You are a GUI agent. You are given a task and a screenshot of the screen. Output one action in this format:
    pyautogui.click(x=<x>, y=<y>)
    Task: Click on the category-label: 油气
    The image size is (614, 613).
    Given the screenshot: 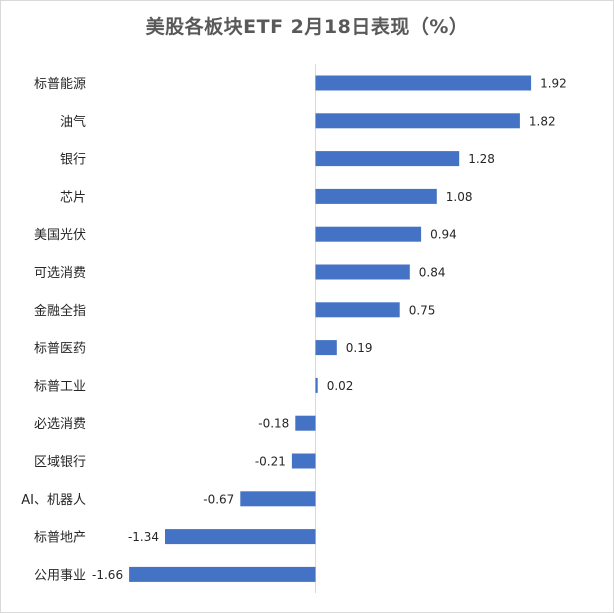 What is the action you would take?
    pyautogui.click(x=73, y=122)
    